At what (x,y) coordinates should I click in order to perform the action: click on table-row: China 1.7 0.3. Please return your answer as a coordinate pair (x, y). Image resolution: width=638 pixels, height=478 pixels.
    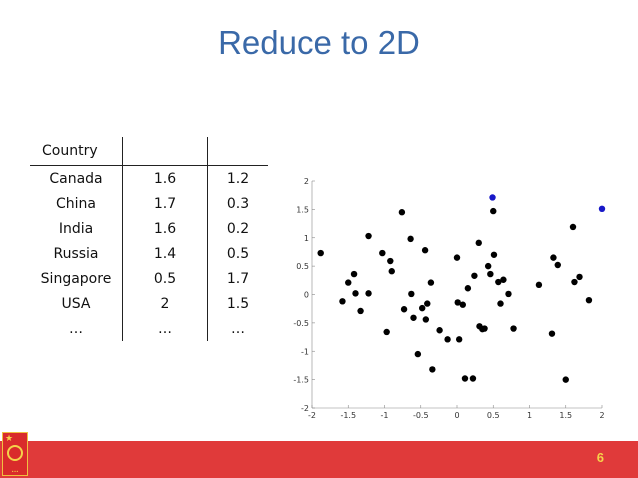
    Looking at the image, I should click on (149, 203).